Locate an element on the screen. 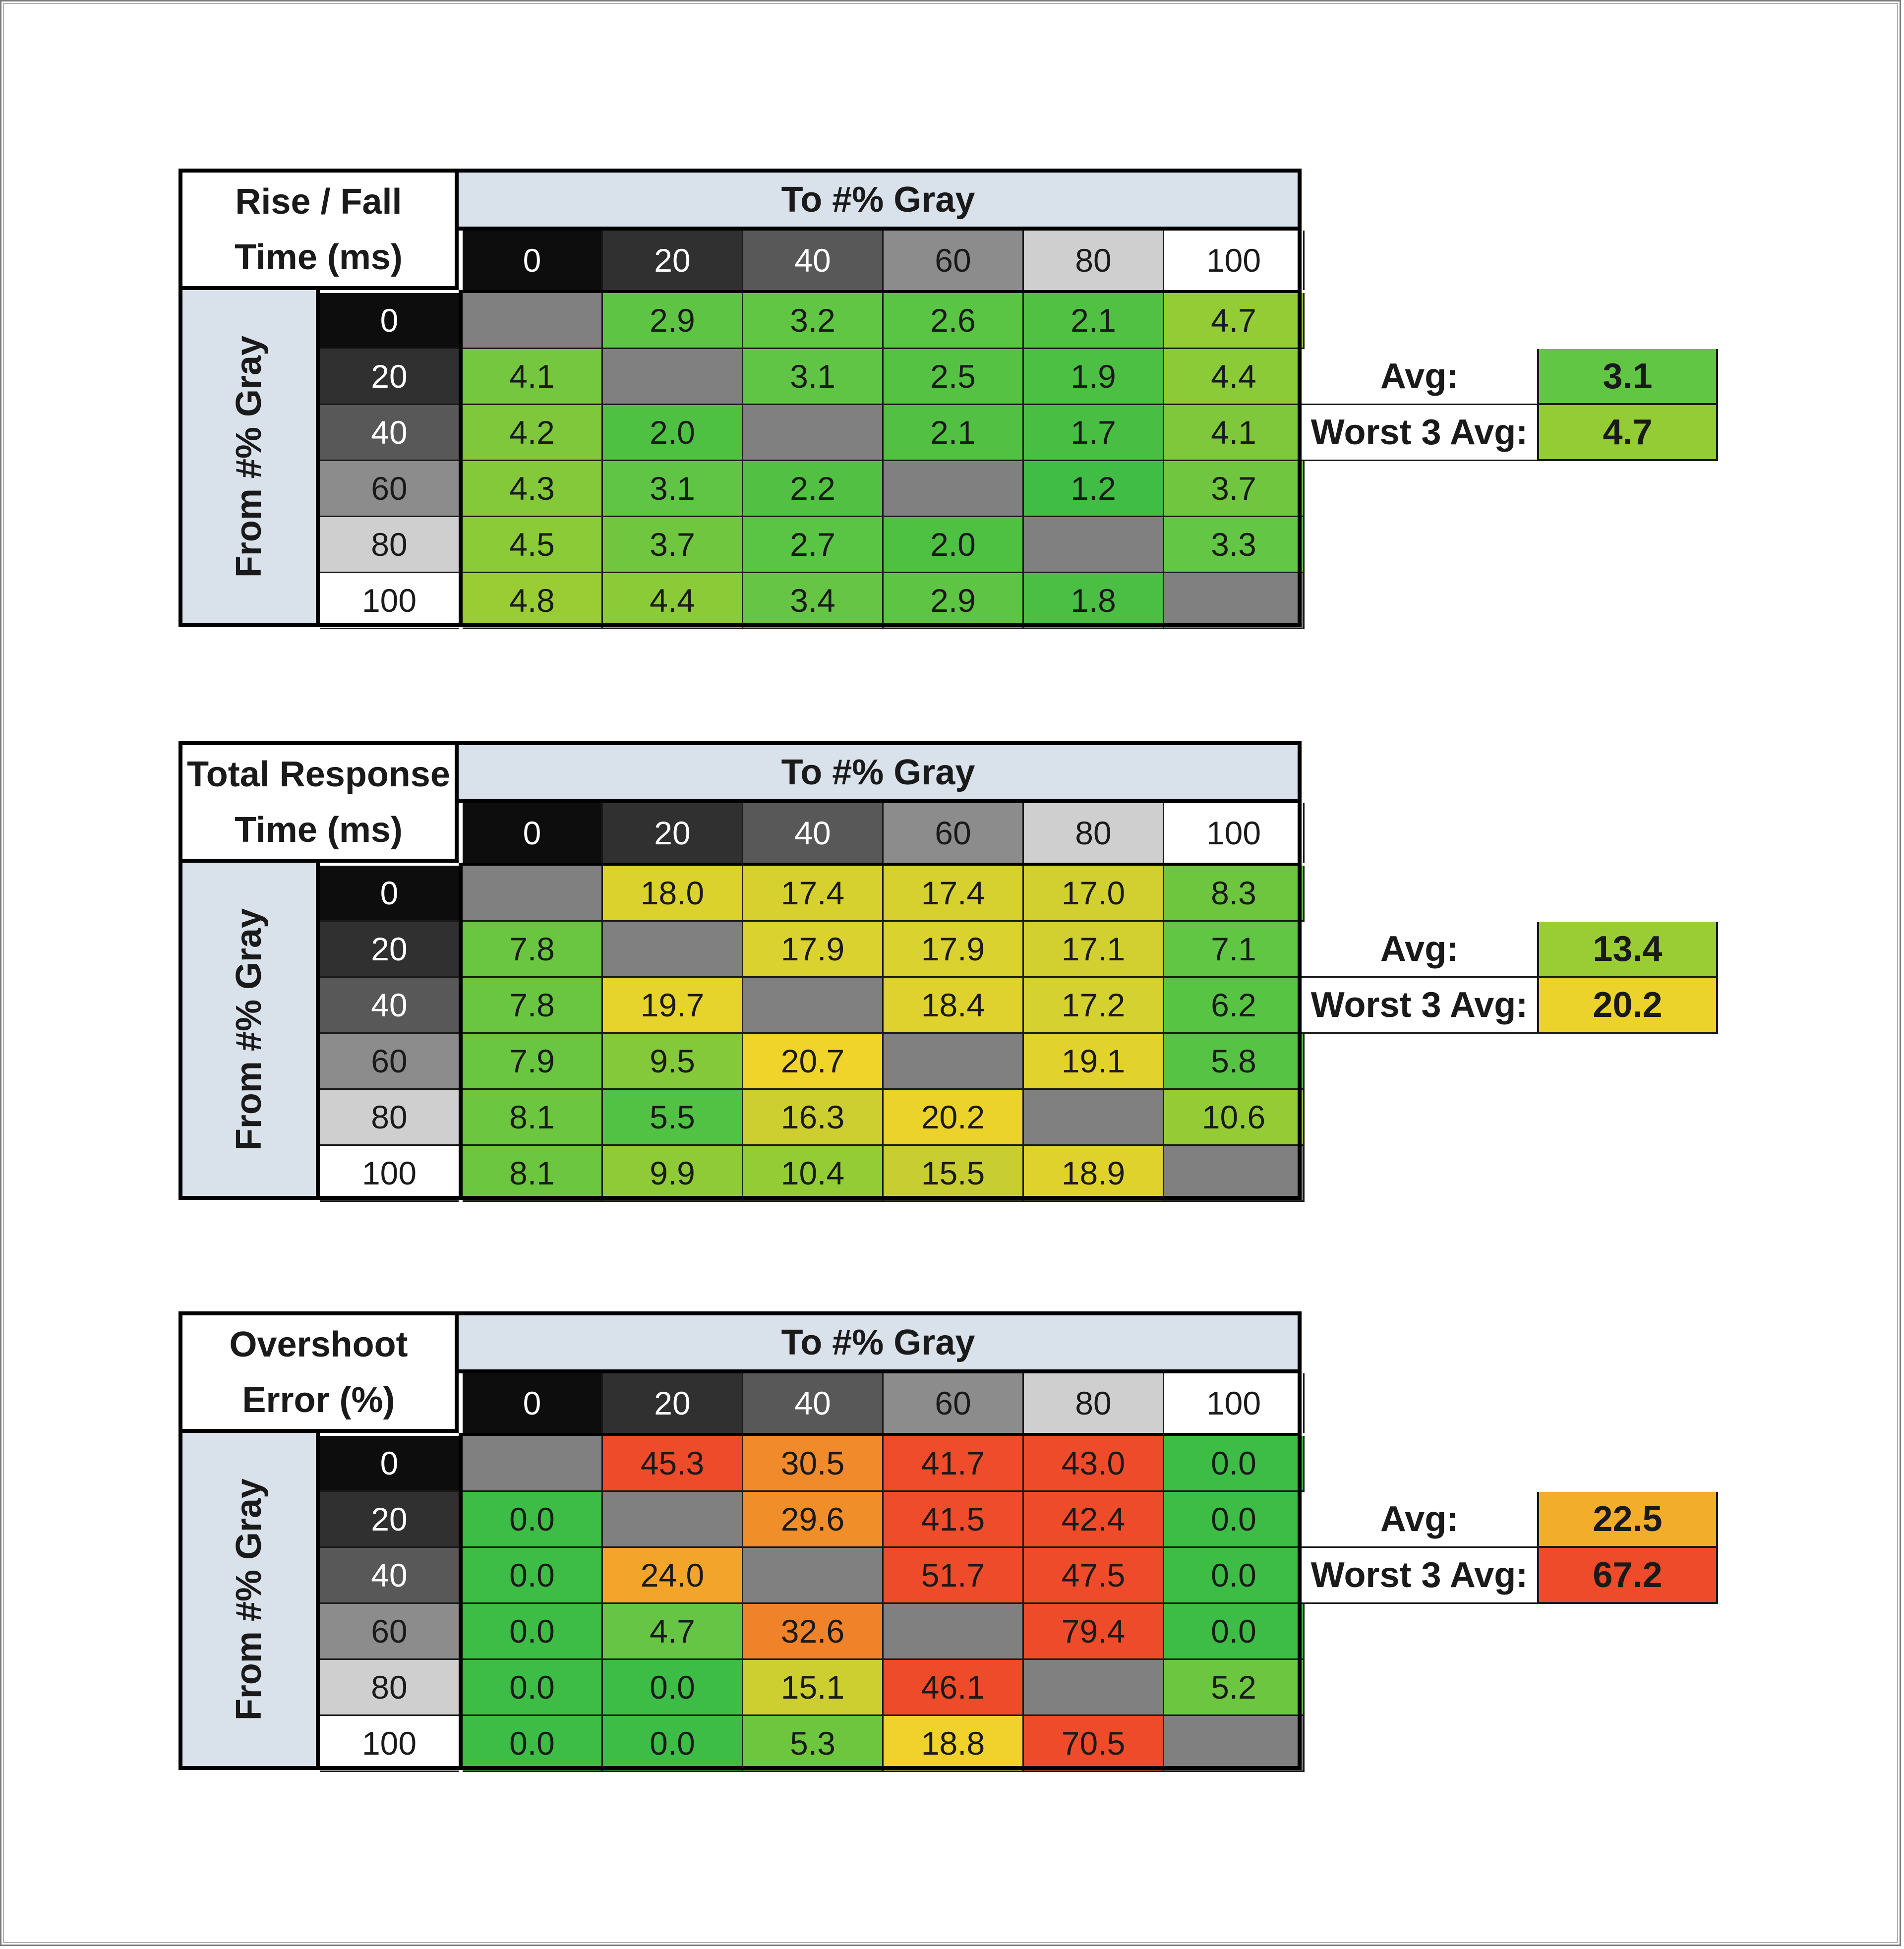  heatmap-cell: 20.2 is located at coordinates (954, 1118).